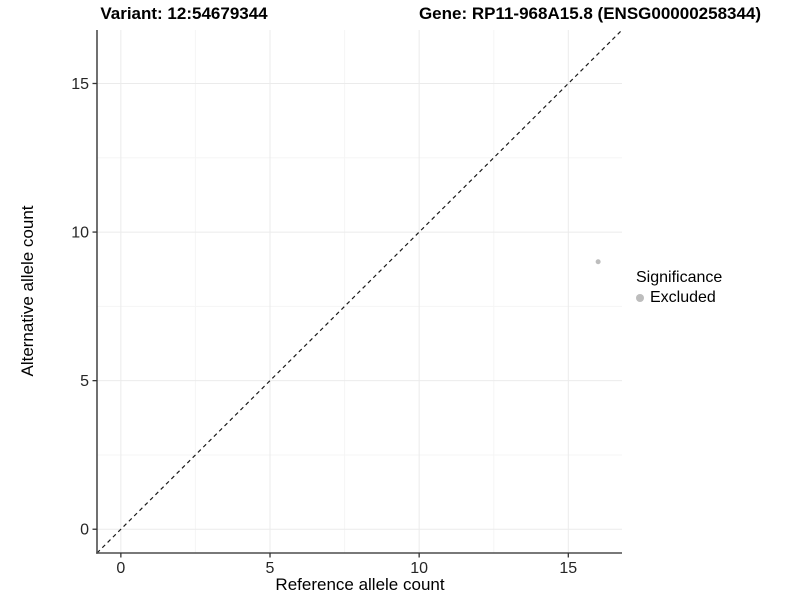  What do you see at coordinates (80, 233) in the screenshot?
I see `y-tick-label: 10` at bounding box center [80, 233].